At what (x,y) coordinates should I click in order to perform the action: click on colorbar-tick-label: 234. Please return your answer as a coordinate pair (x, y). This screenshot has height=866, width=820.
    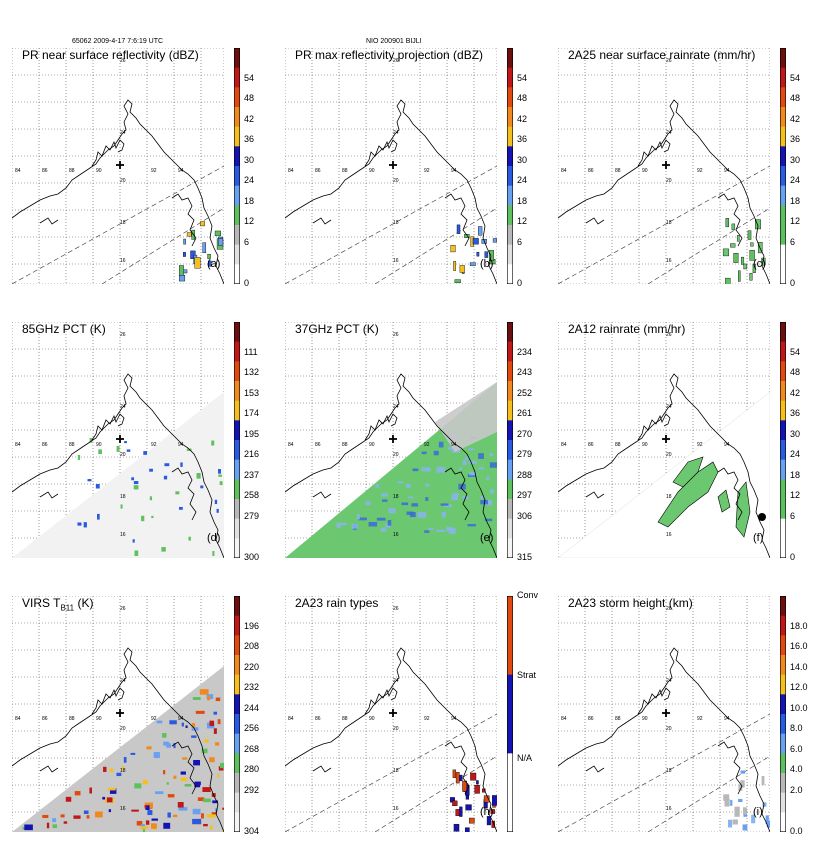
    Looking at the image, I should click on (524, 352).